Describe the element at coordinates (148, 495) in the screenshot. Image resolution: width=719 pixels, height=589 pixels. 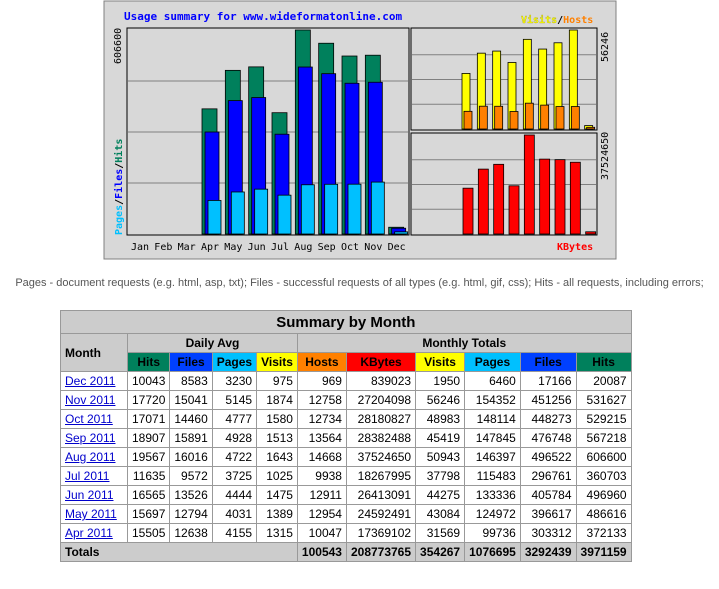
I see `value-cell: 16565` at that location.